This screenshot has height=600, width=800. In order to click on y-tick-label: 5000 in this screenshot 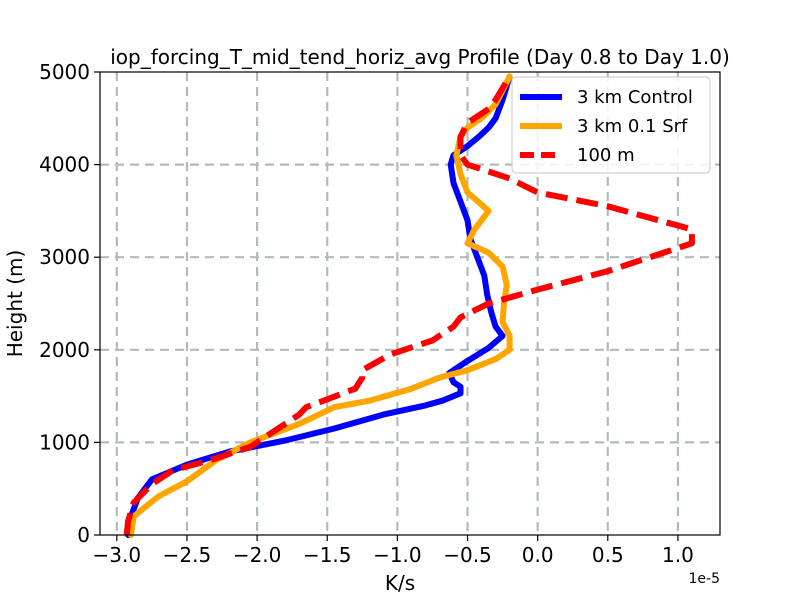, I will do `click(64, 72)`.